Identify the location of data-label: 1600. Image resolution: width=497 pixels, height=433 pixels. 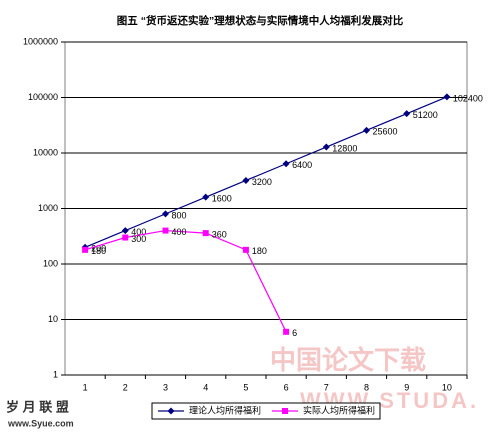
(222, 199).